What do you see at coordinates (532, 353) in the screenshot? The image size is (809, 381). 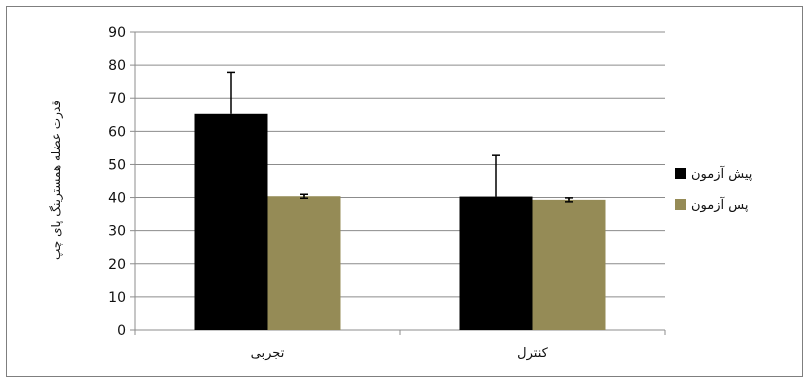 I see `x-category-label: کنترل` at bounding box center [532, 353].